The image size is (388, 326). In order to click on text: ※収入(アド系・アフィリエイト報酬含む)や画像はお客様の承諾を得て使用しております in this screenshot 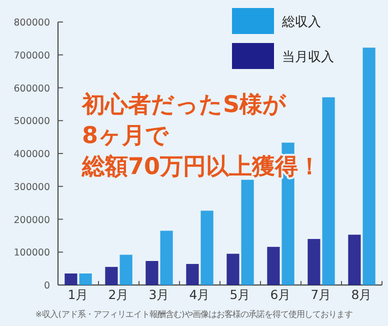, I will do `click(194, 314)`.